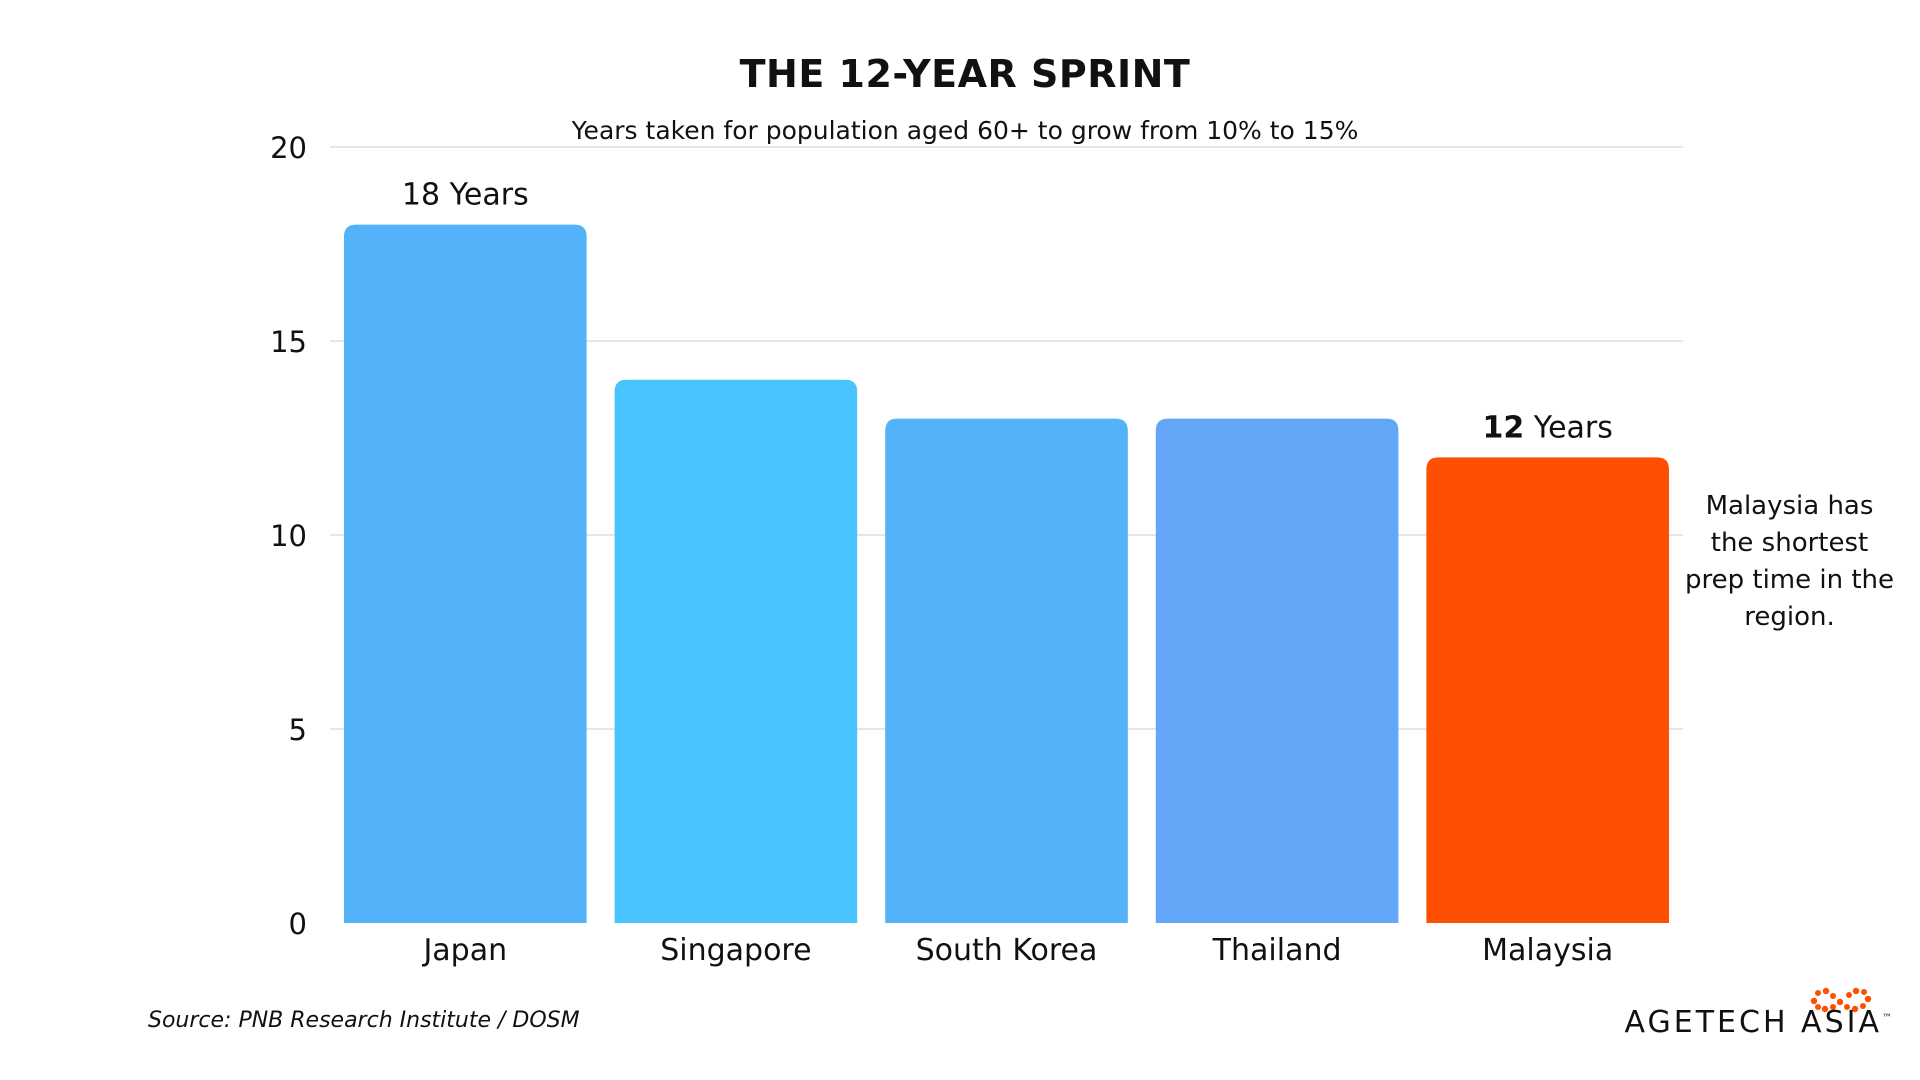 The image size is (1920, 1080). I want to click on bar-japan, so click(465, 574).